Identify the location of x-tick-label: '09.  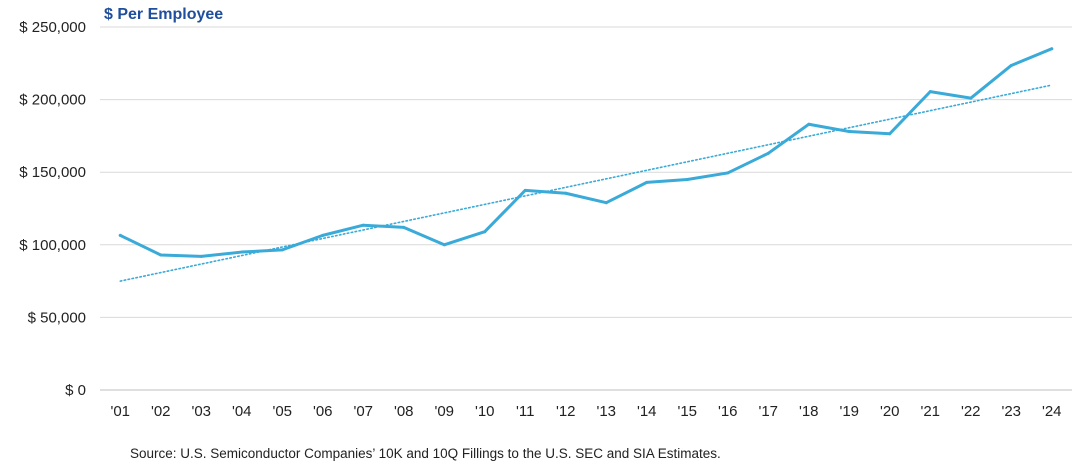
(444, 411).